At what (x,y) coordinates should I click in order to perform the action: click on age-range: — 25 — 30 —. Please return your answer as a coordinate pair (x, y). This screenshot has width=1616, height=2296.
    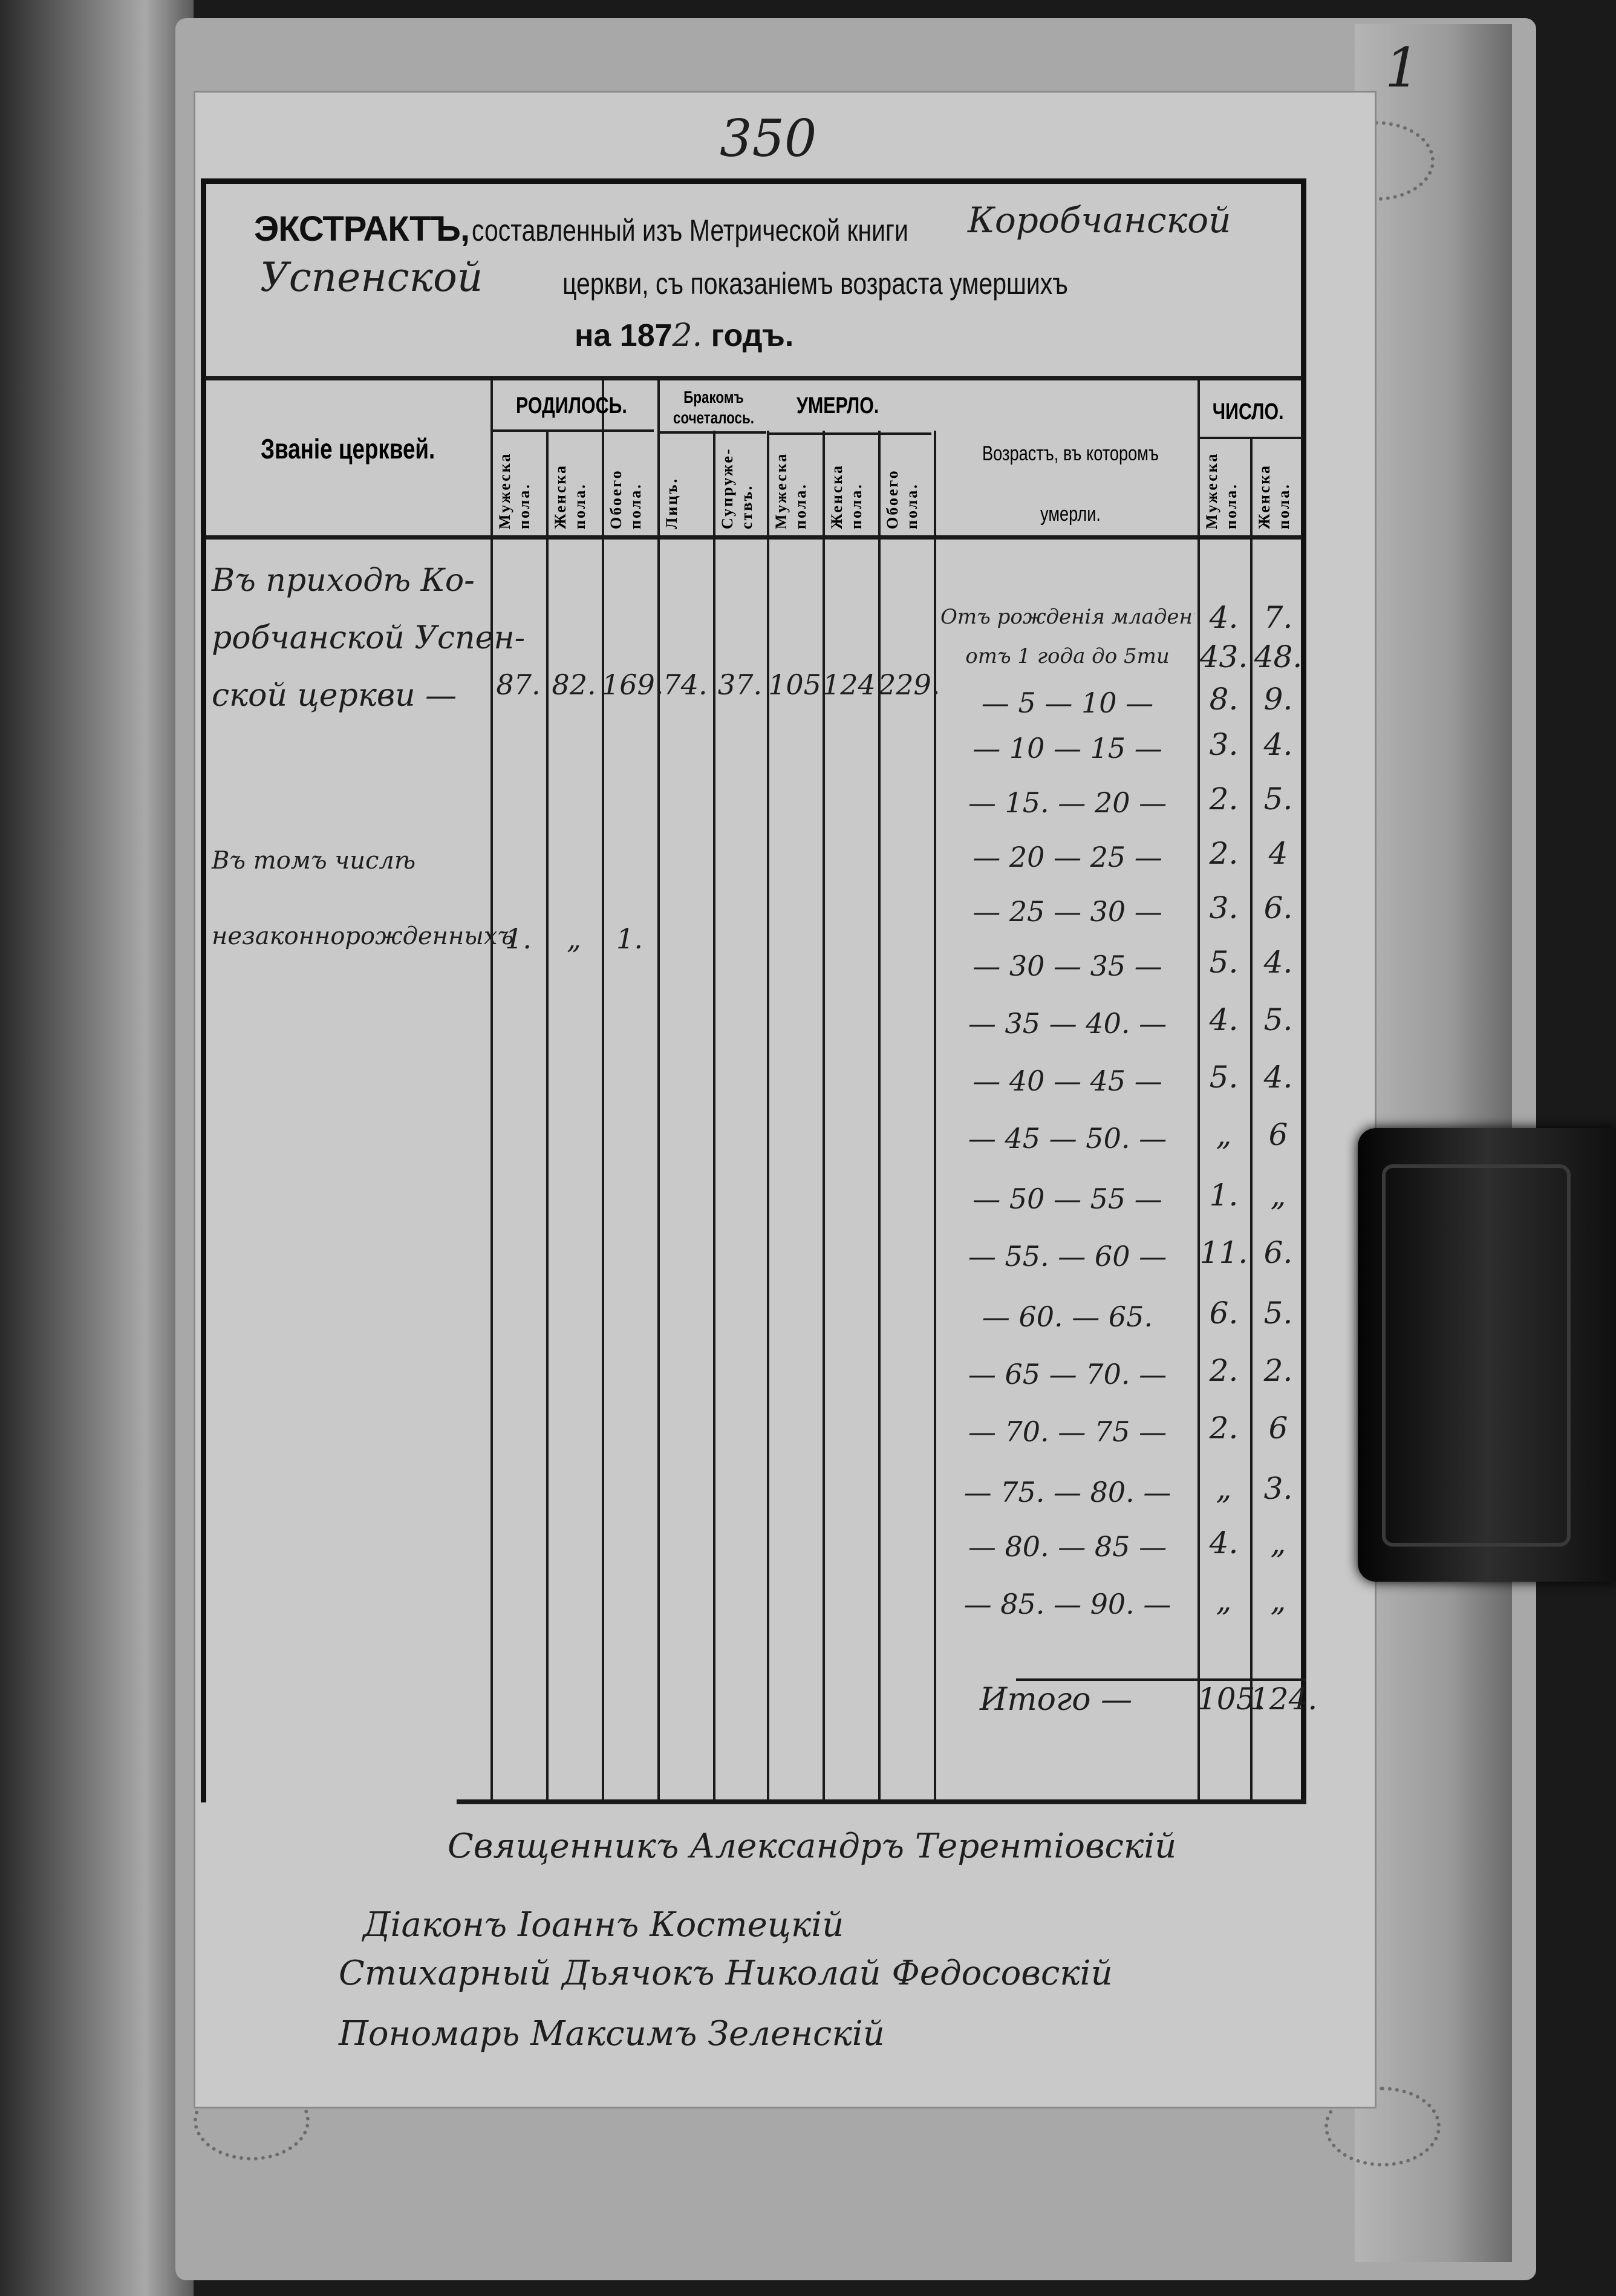
    Looking at the image, I should click on (1067, 912).